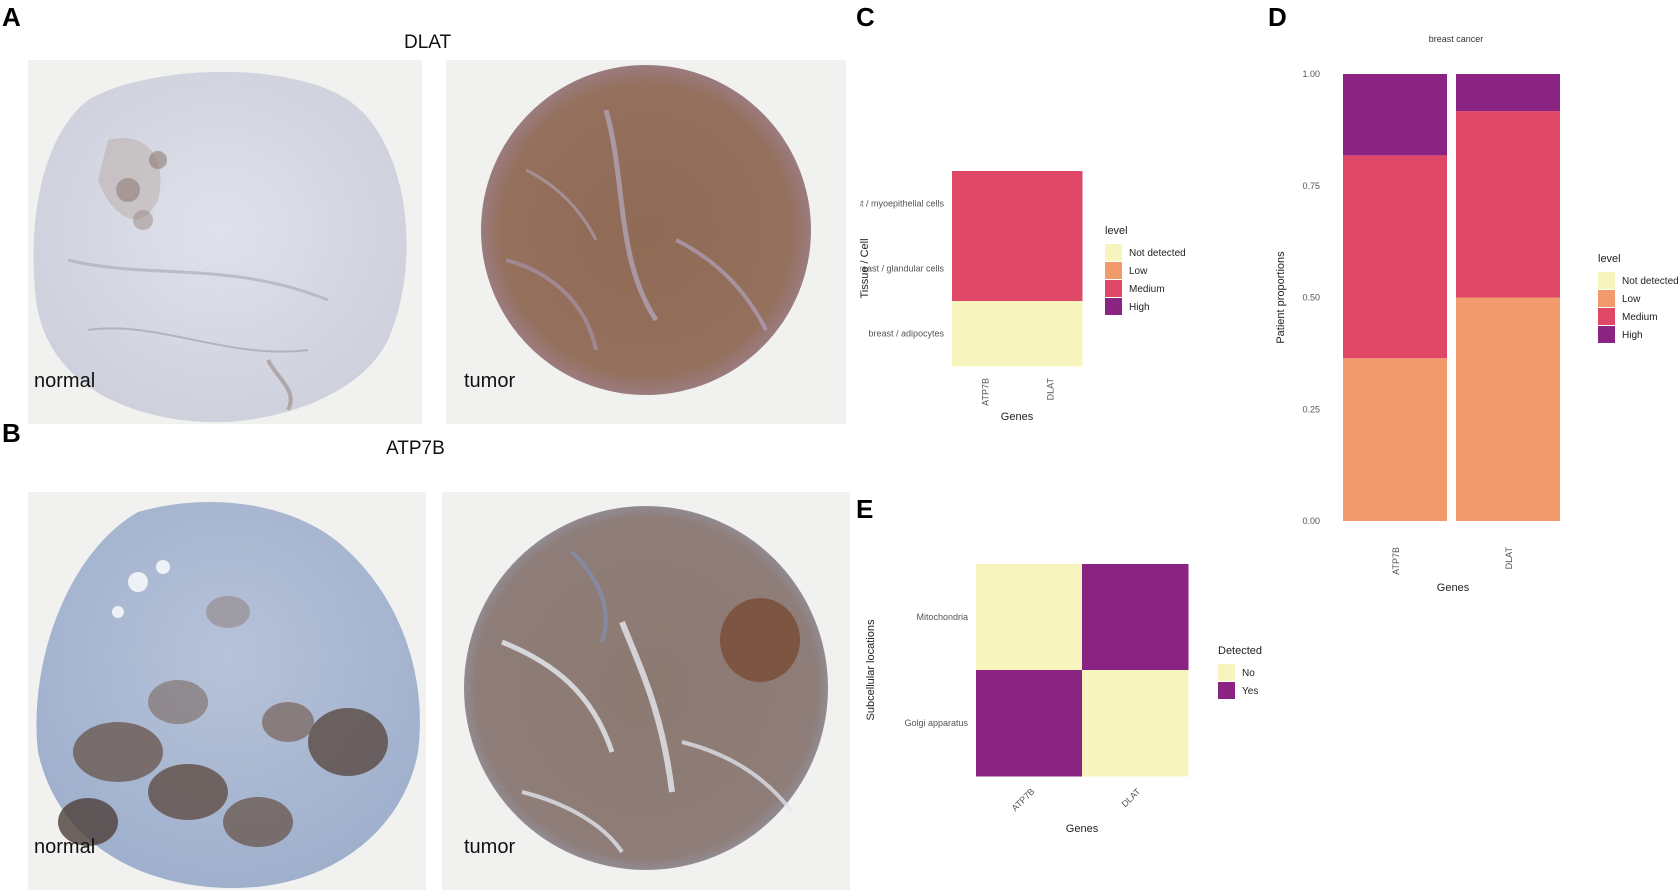 The height and width of the screenshot is (894, 1680). What do you see at coordinates (1138, 271) in the screenshot?
I see `c-legend-label-low: Low` at bounding box center [1138, 271].